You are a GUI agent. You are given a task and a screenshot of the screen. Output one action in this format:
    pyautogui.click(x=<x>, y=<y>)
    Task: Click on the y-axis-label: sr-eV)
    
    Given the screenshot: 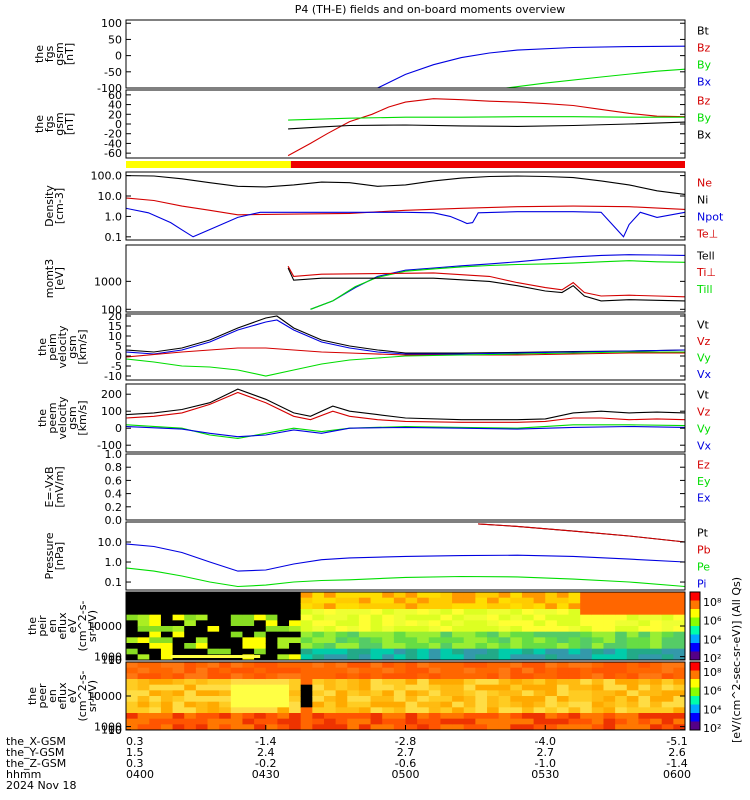 What is the action you would take?
    pyautogui.click(x=92, y=626)
    